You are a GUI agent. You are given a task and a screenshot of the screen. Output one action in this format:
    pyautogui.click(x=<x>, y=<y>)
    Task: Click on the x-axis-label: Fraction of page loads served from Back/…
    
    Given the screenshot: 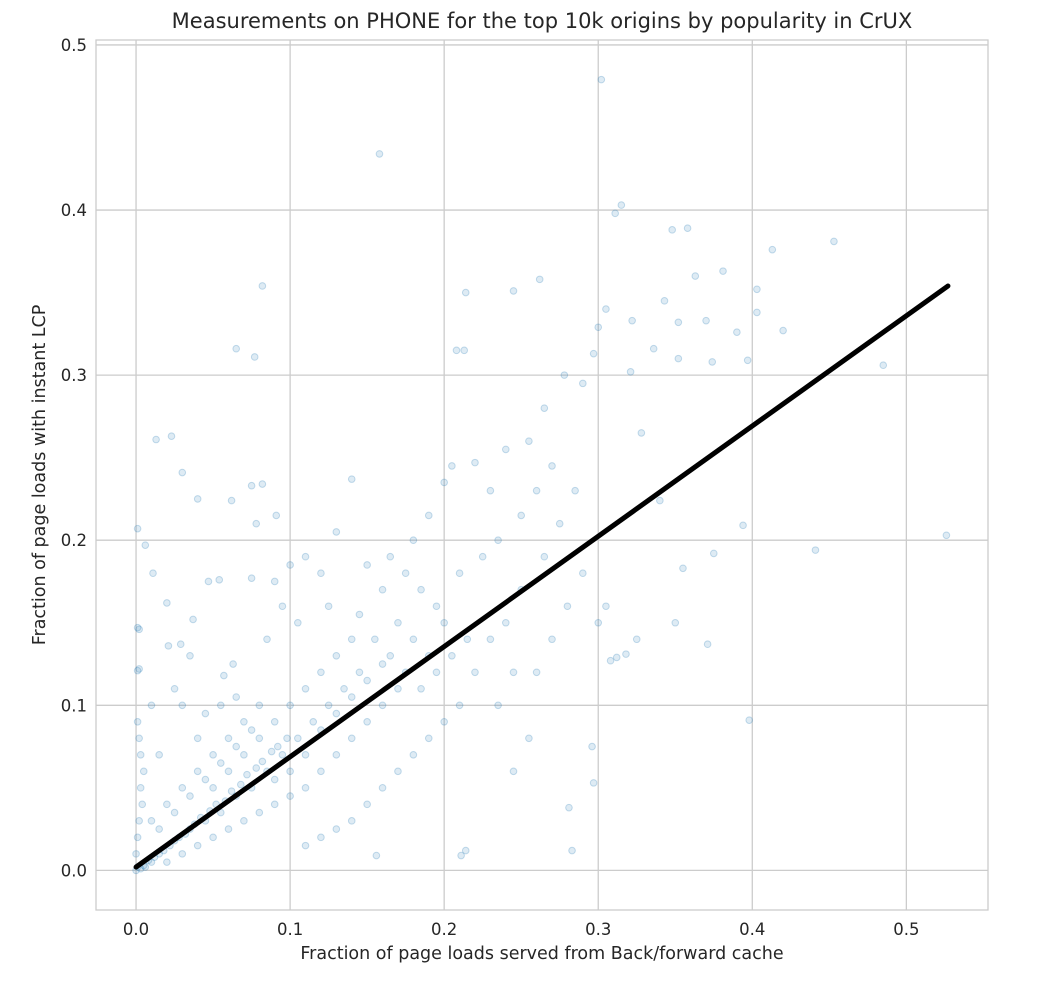 What is the action you would take?
    pyautogui.click(x=541, y=954)
    